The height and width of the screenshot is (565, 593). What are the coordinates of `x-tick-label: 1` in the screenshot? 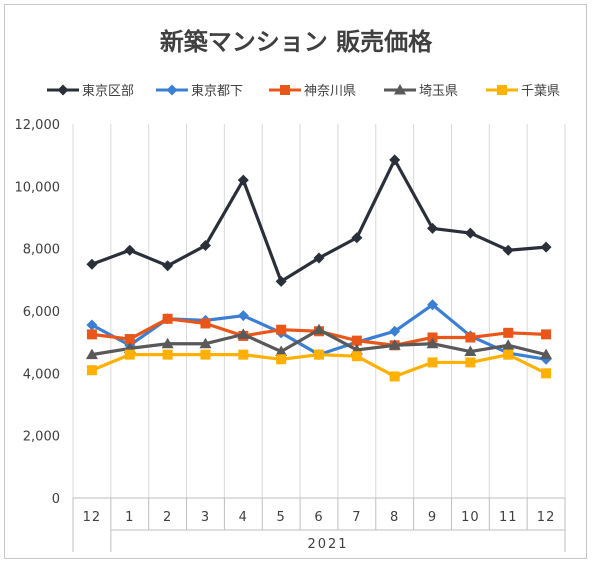 It's located at (129, 517).